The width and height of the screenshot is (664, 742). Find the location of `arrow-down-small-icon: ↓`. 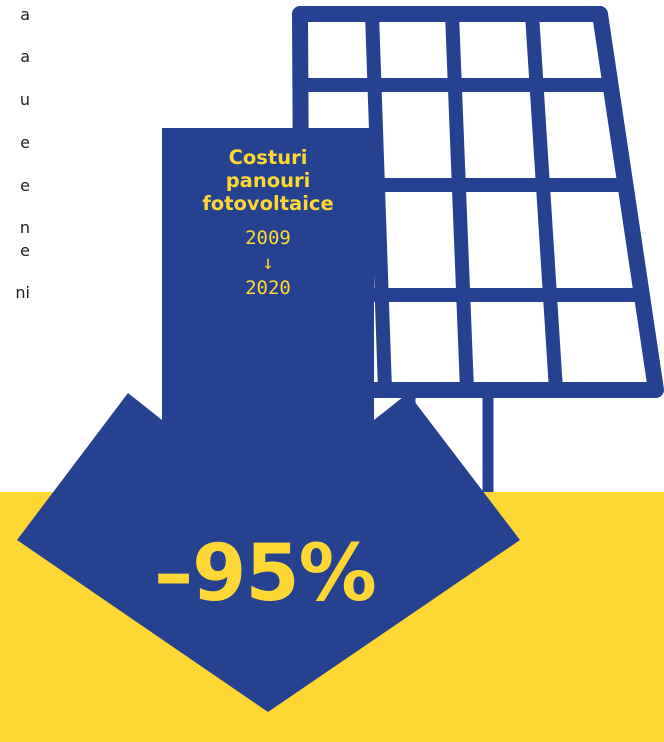

arrow-down-small-icon: ↓ is located at coordinates (268, 263).